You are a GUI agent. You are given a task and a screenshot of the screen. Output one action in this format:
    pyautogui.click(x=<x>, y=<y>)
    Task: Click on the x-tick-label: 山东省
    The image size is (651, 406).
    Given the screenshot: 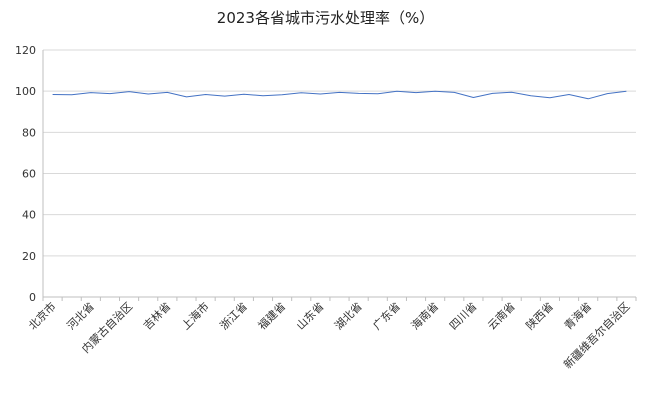 What is the action you would take?
    pyautogui.click(x=310, y=316)
    